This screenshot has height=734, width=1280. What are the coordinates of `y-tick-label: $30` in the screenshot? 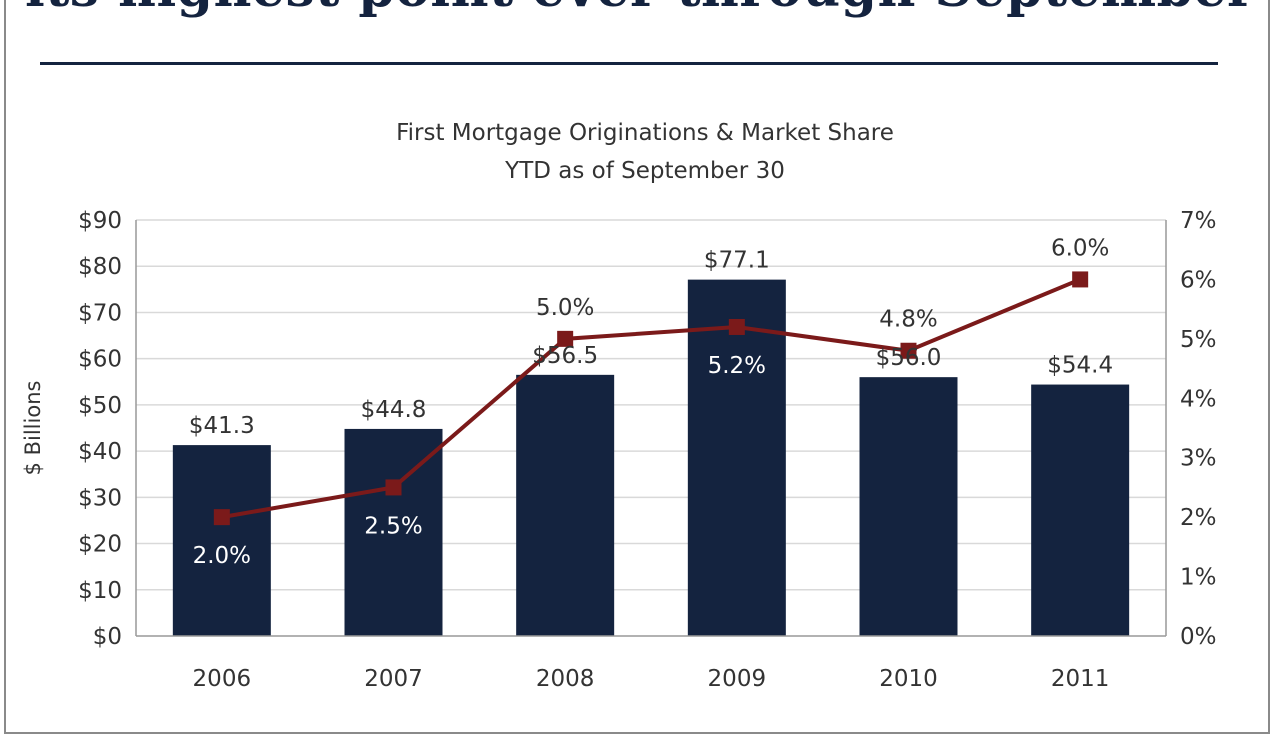 It's located at (100, 498).